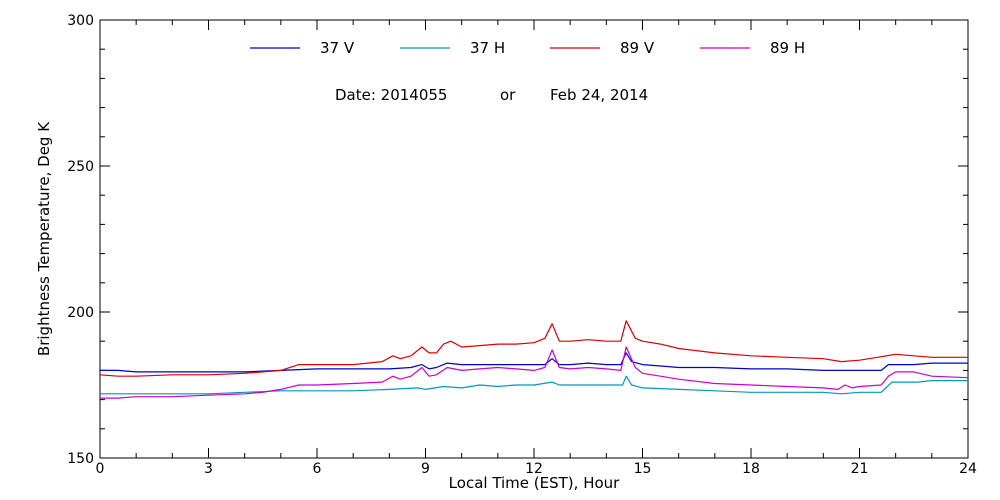  Describe the element at coordinates (80, 167) in the screenshot. I see `y-tick-label: 250` at that location.